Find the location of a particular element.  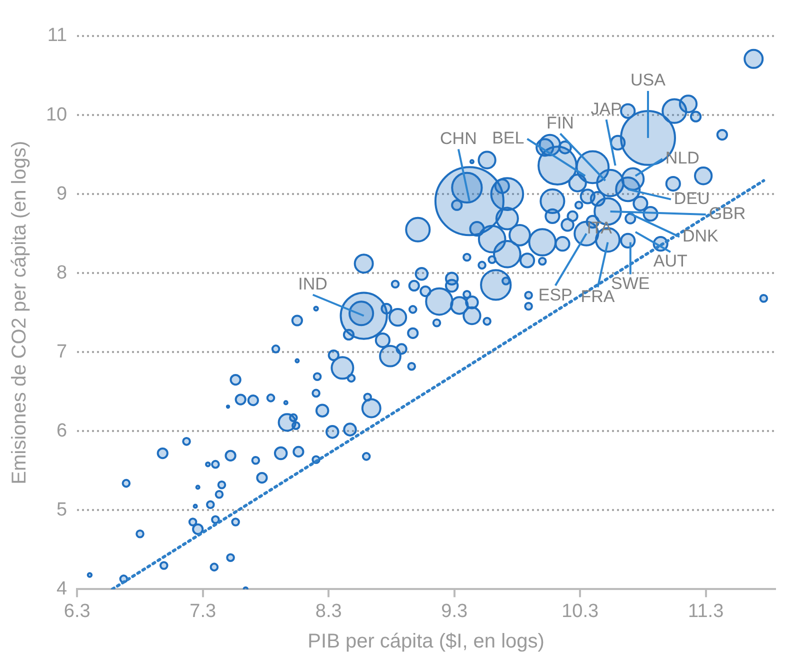

y-tick-label: 10 is located at coordinates (57, 115).